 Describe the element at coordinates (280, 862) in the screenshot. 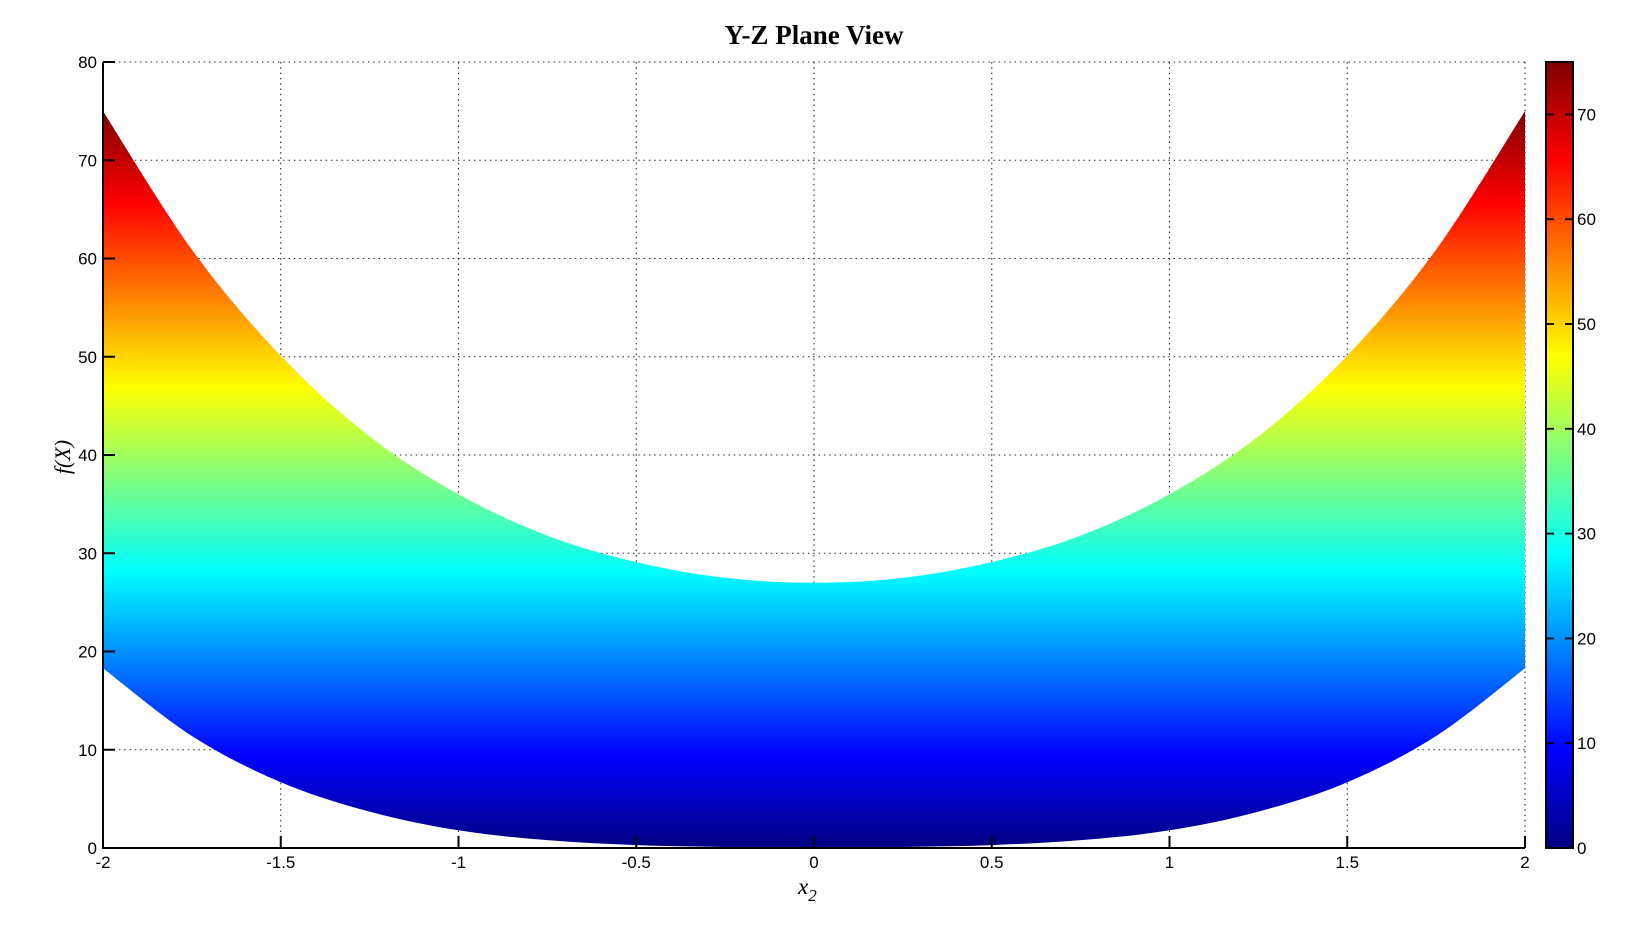

I see `x-tick-label: -1.5` at that location.